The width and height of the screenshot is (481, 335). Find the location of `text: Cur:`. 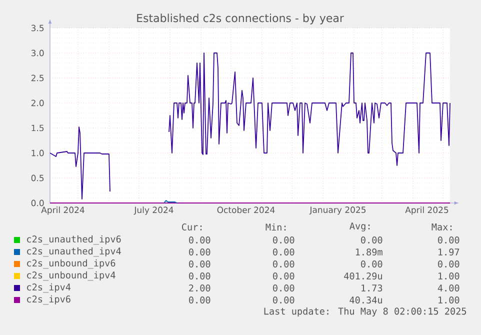

text: Cur: is located at coordinates (192, 227).